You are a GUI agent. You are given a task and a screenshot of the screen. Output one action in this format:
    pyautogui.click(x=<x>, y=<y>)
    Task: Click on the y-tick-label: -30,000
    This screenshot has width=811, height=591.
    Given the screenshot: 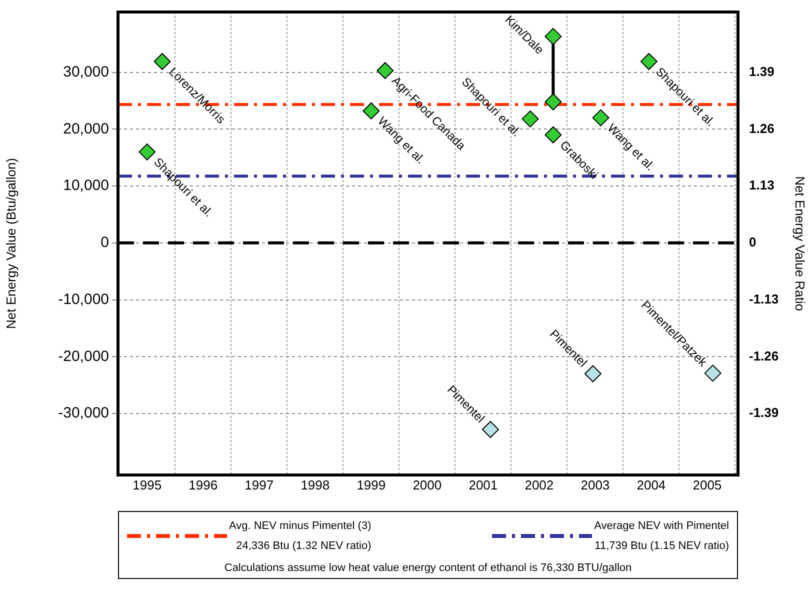 What is the action you would take?
    pyautogui.click(x=83, y=413)
    